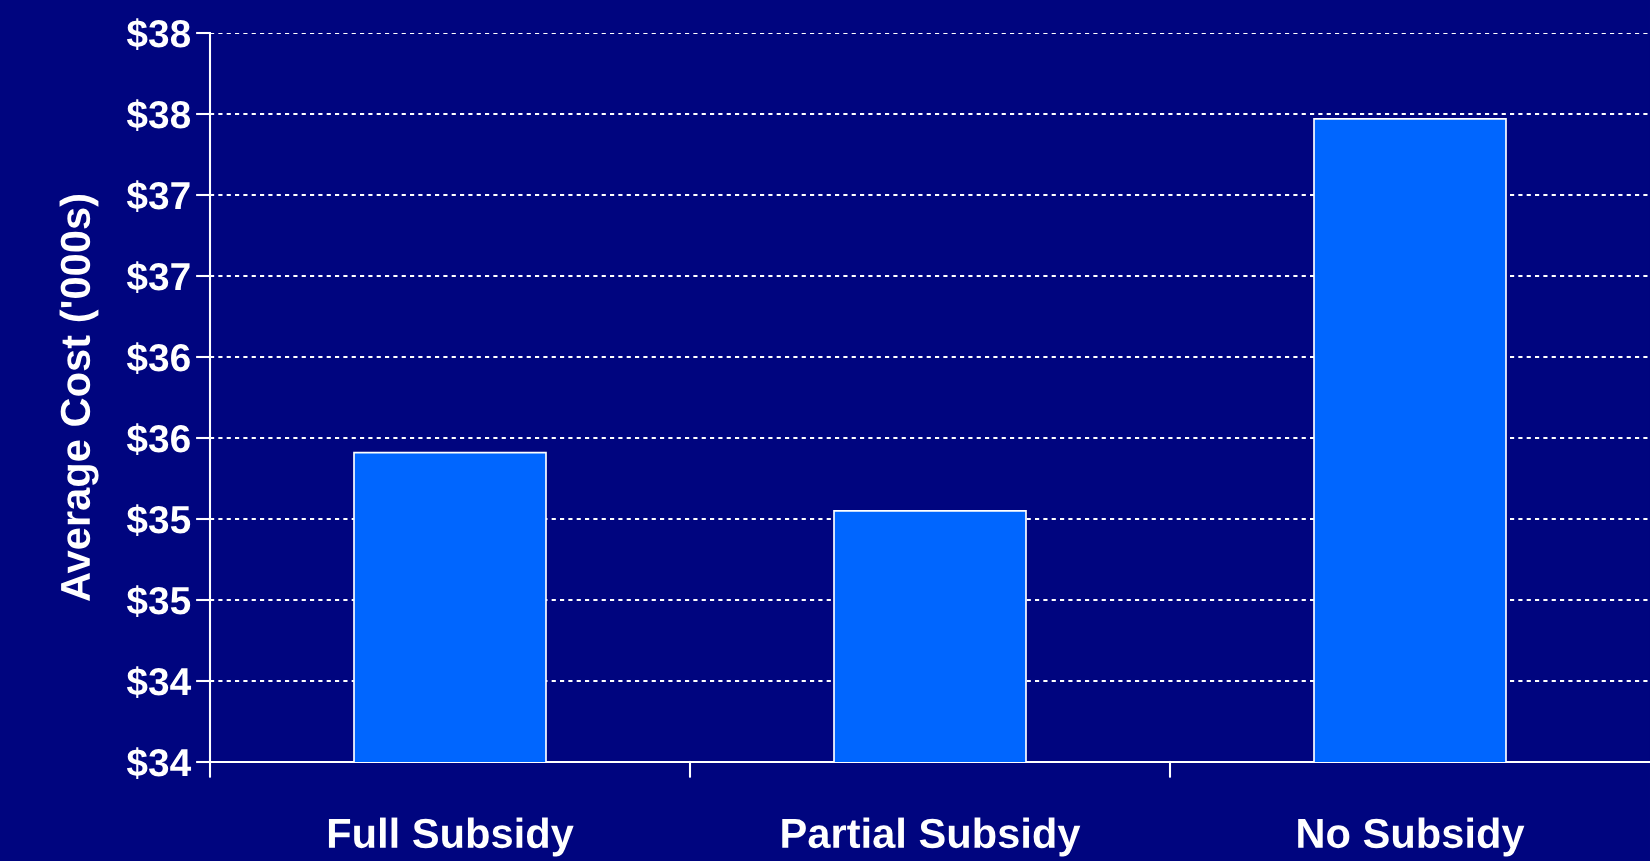 This screenshot has width=1650, height=861. What do you see at coordinates (79, 398) in the screenshot?
I see `y-axis-title: Average Cost ('000s)` at bounding box center [79, 398].